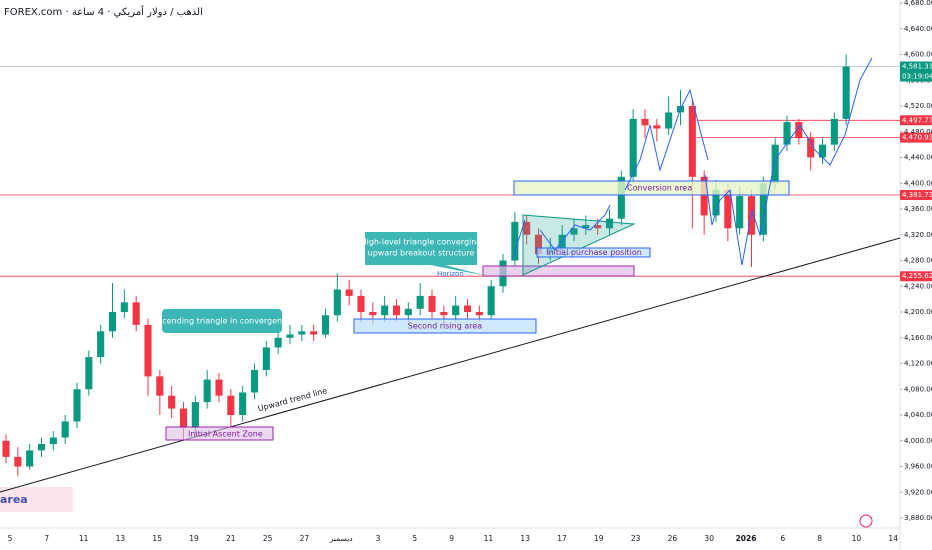 This screenshot has width=932, height=550. What do you see at coordinates (918, 132) in the screenshot?
I see `y-tick-label: 4,480.00` at bounding box center [918, 132].